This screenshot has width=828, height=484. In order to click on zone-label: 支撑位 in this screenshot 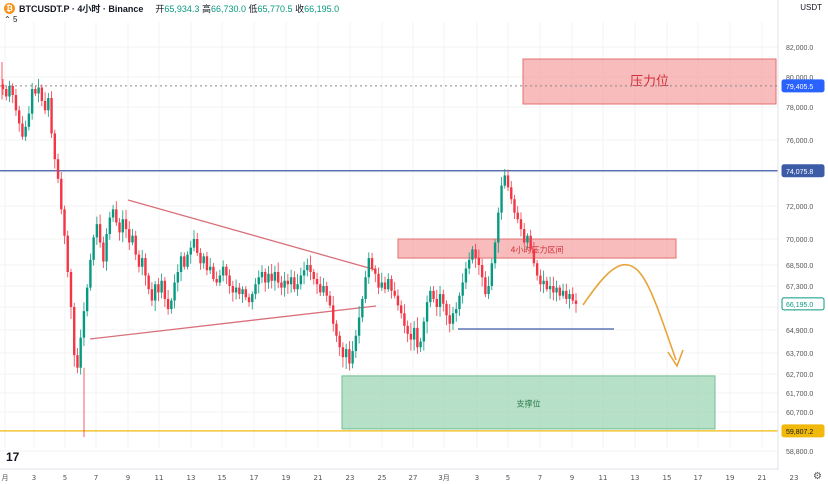, I will do `click(529, 403)`.